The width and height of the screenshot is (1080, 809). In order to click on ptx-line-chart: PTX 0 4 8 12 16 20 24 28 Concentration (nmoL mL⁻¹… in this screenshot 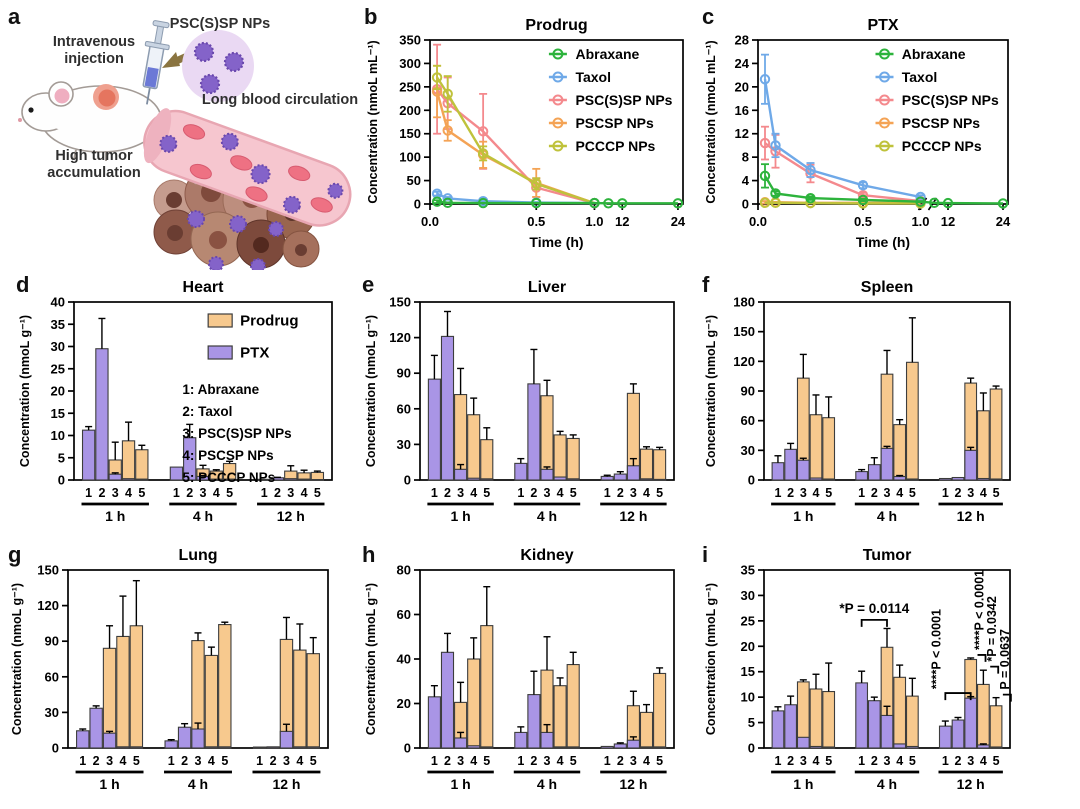, I will do `click(857, 133)`.